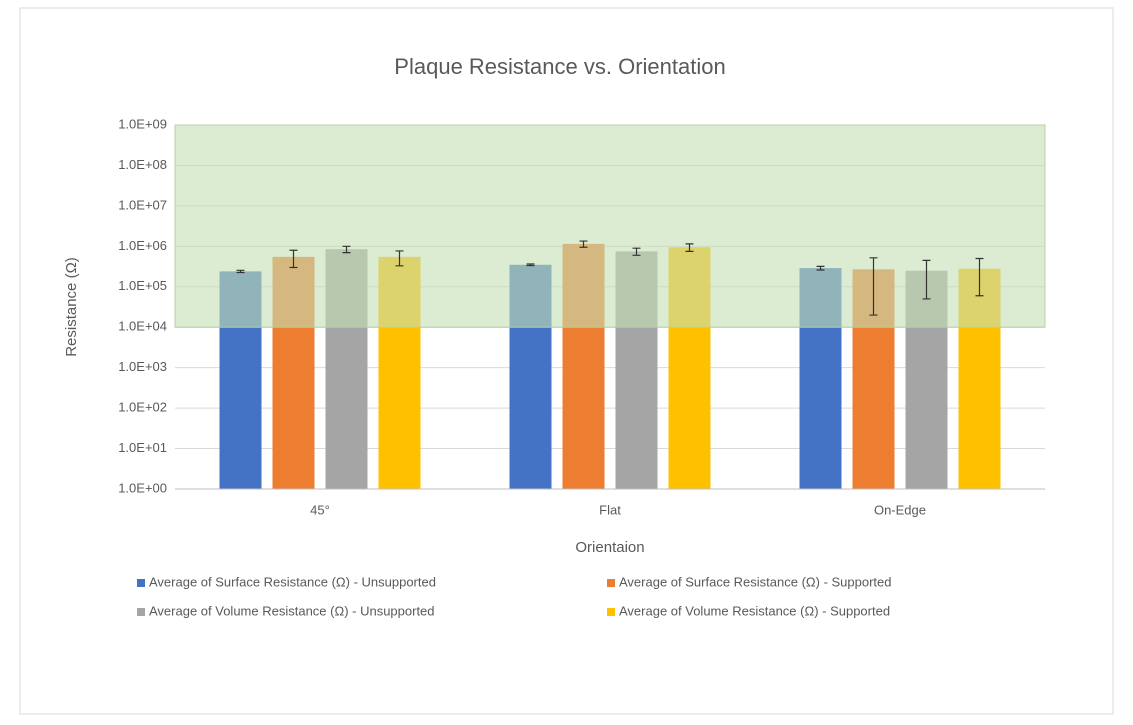  I want to click on y-tick-label: 1.0E+09, so click(142, 123).